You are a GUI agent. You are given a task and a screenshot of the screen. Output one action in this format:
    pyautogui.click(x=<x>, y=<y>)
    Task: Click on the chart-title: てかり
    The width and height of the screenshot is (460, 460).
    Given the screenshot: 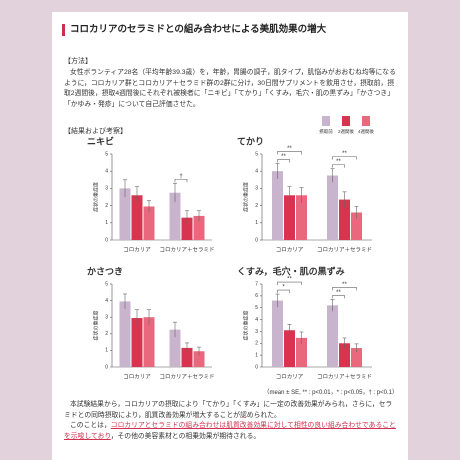 What is the action you would take?
    pyautogui.click(x=250, y=141)
    